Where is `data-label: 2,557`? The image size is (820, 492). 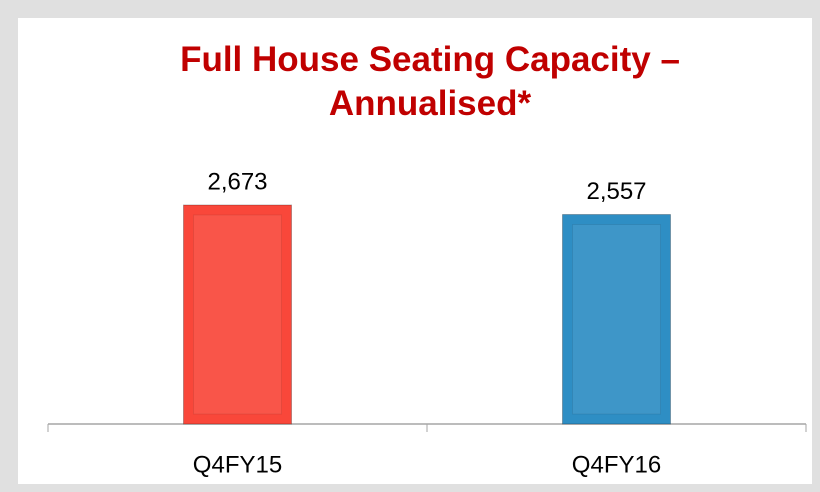 data-label: 2,557 is located at coordinates (616, 191).